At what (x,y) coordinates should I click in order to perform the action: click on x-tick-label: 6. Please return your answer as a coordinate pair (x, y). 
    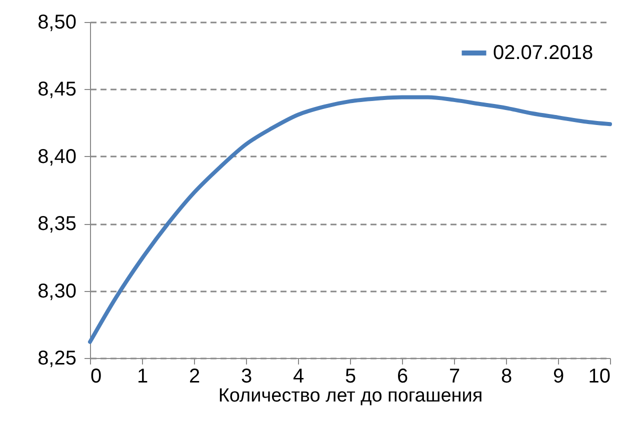
    Looking at the image, I should click on (402, 377).